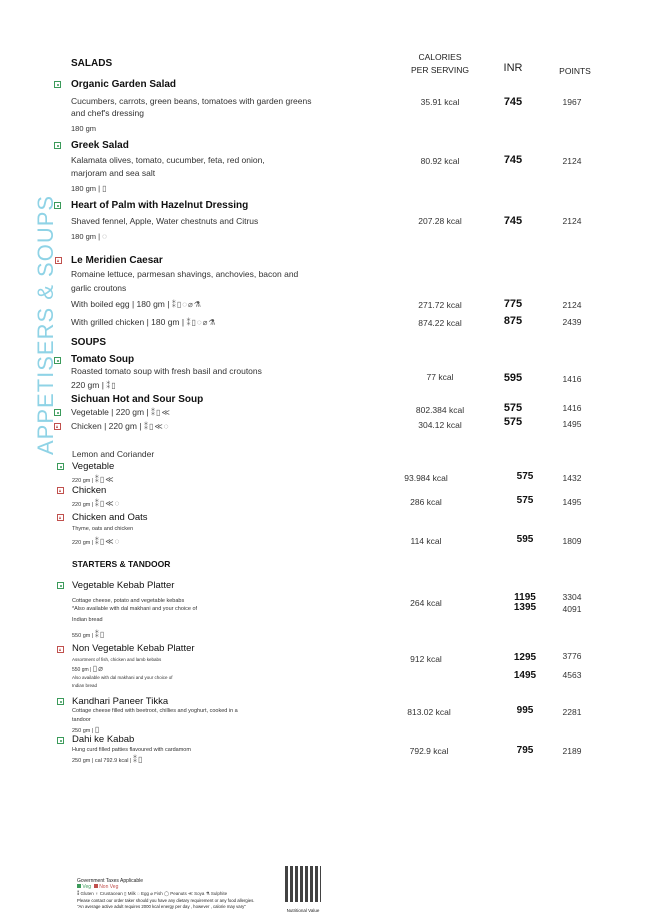 Image resolution: width=657 pixels, height=922 pixels. Describe the element at coordinates (429, 712) in the screenshot. I see `item-kcal: 813.02 kcal` at that location.